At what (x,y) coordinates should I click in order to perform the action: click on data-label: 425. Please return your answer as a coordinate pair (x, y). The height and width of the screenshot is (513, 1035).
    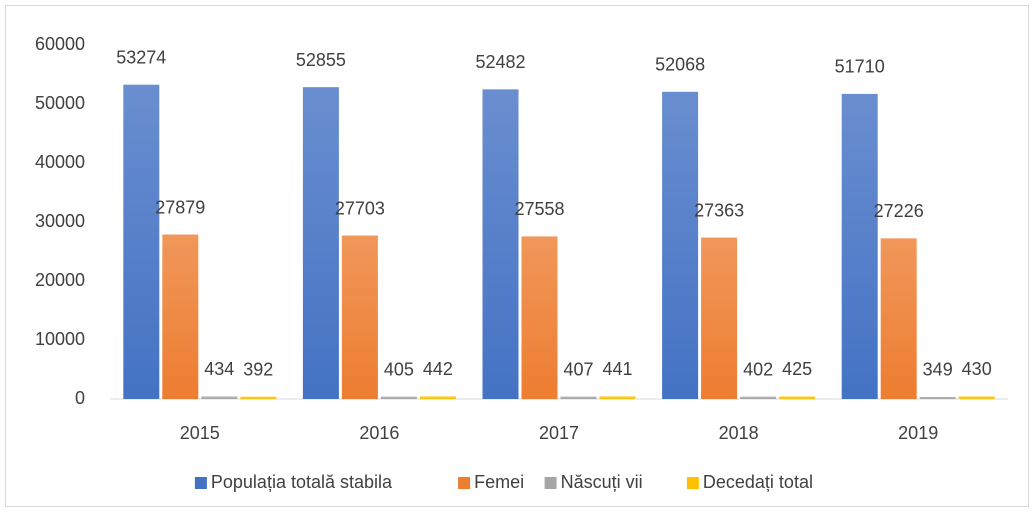
    Looking at the image, I should click on (797, 369).